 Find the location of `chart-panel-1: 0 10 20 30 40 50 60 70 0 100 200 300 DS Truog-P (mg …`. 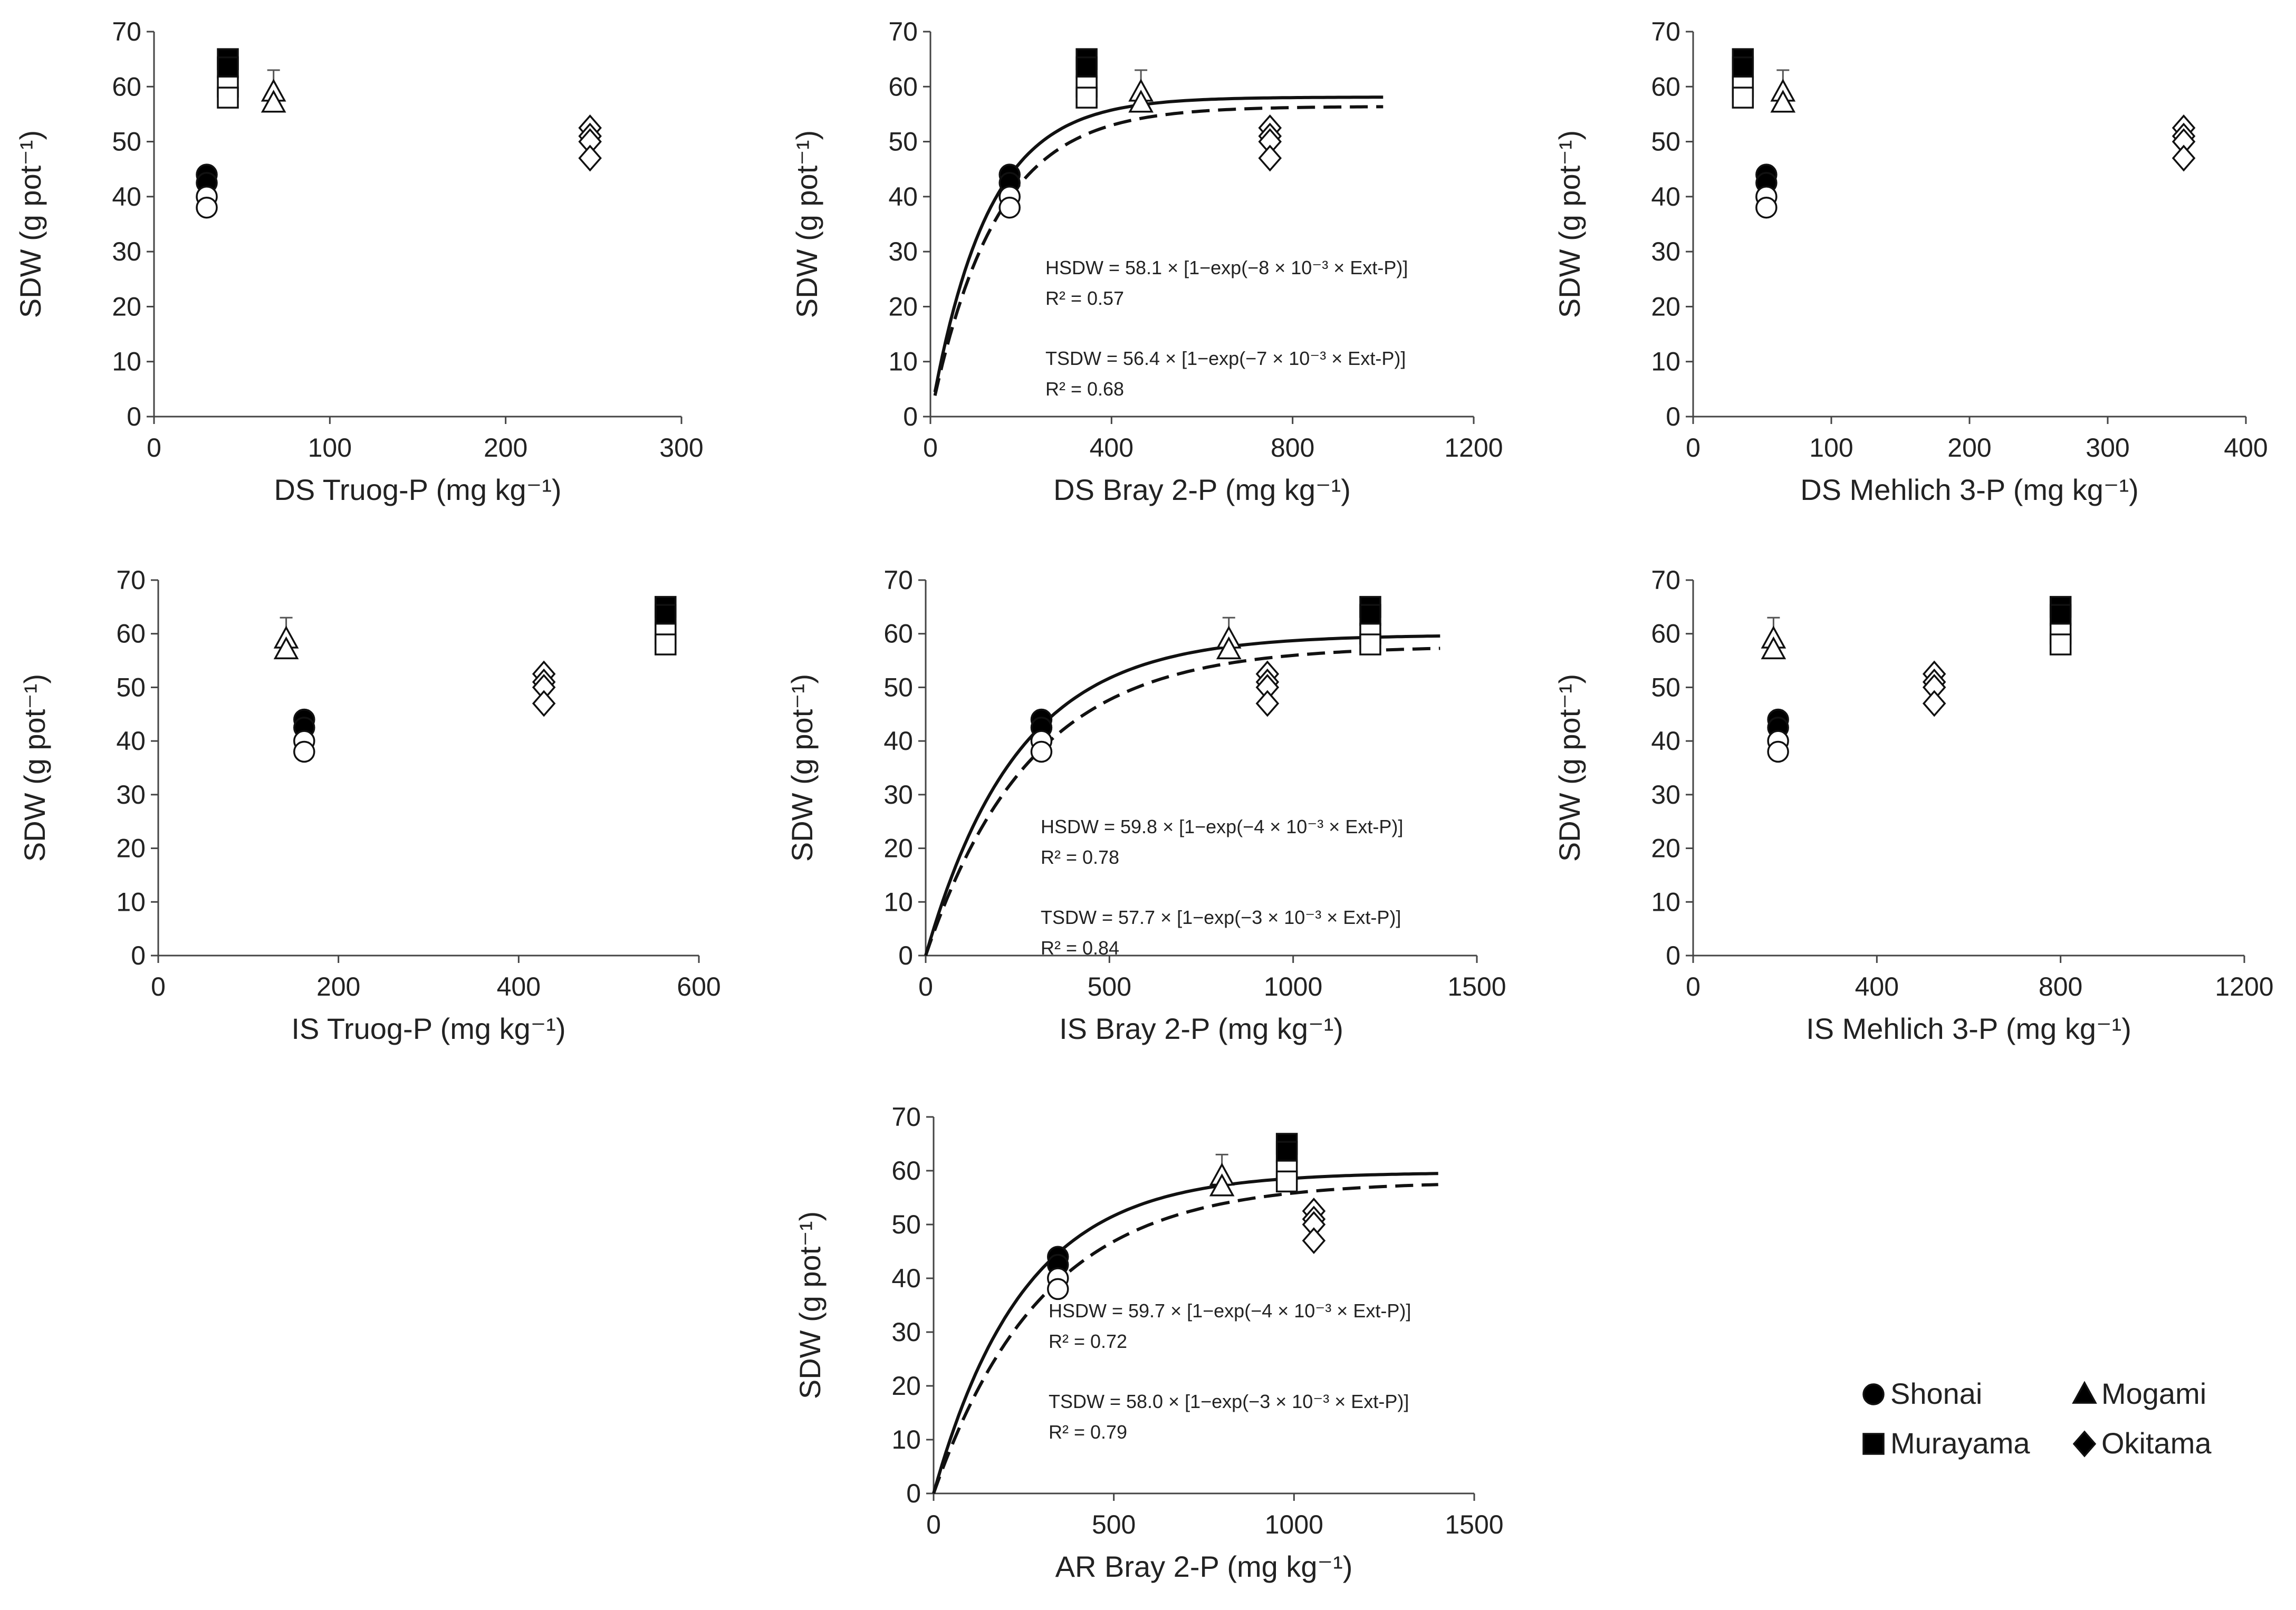

chart-panel-1: 0 10 20 30 40 50 60 70 0 100 200 300 DS Truog-P (mg … is located at coordinates (359, 261).